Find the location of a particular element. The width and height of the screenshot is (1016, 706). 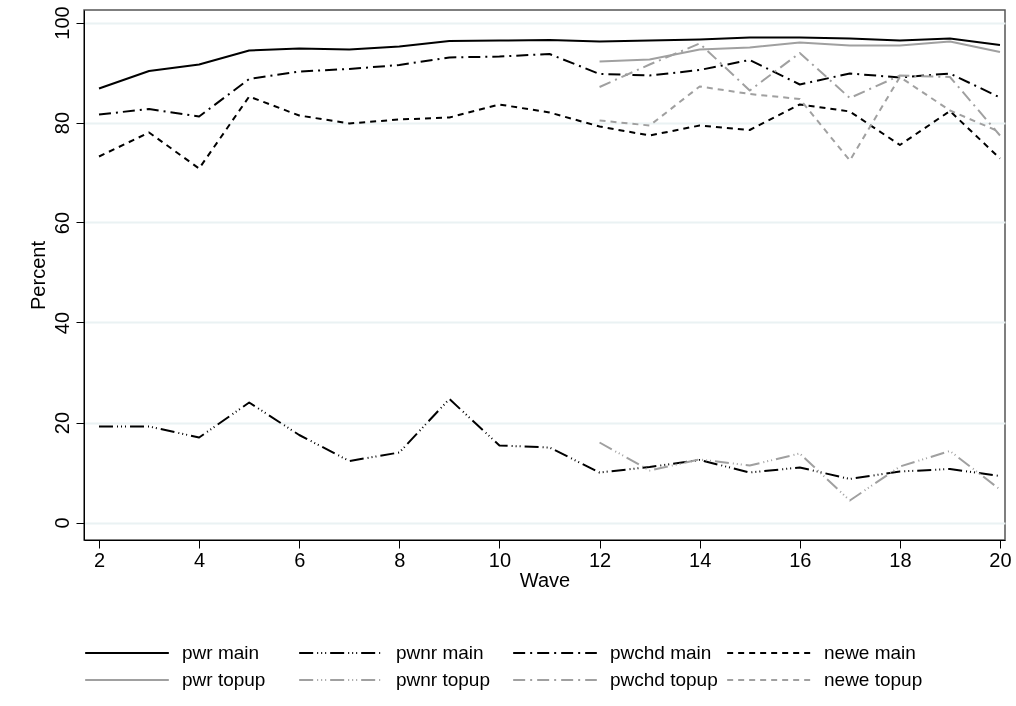

x-tick-label: 18 is located at coordinates (900, 559).